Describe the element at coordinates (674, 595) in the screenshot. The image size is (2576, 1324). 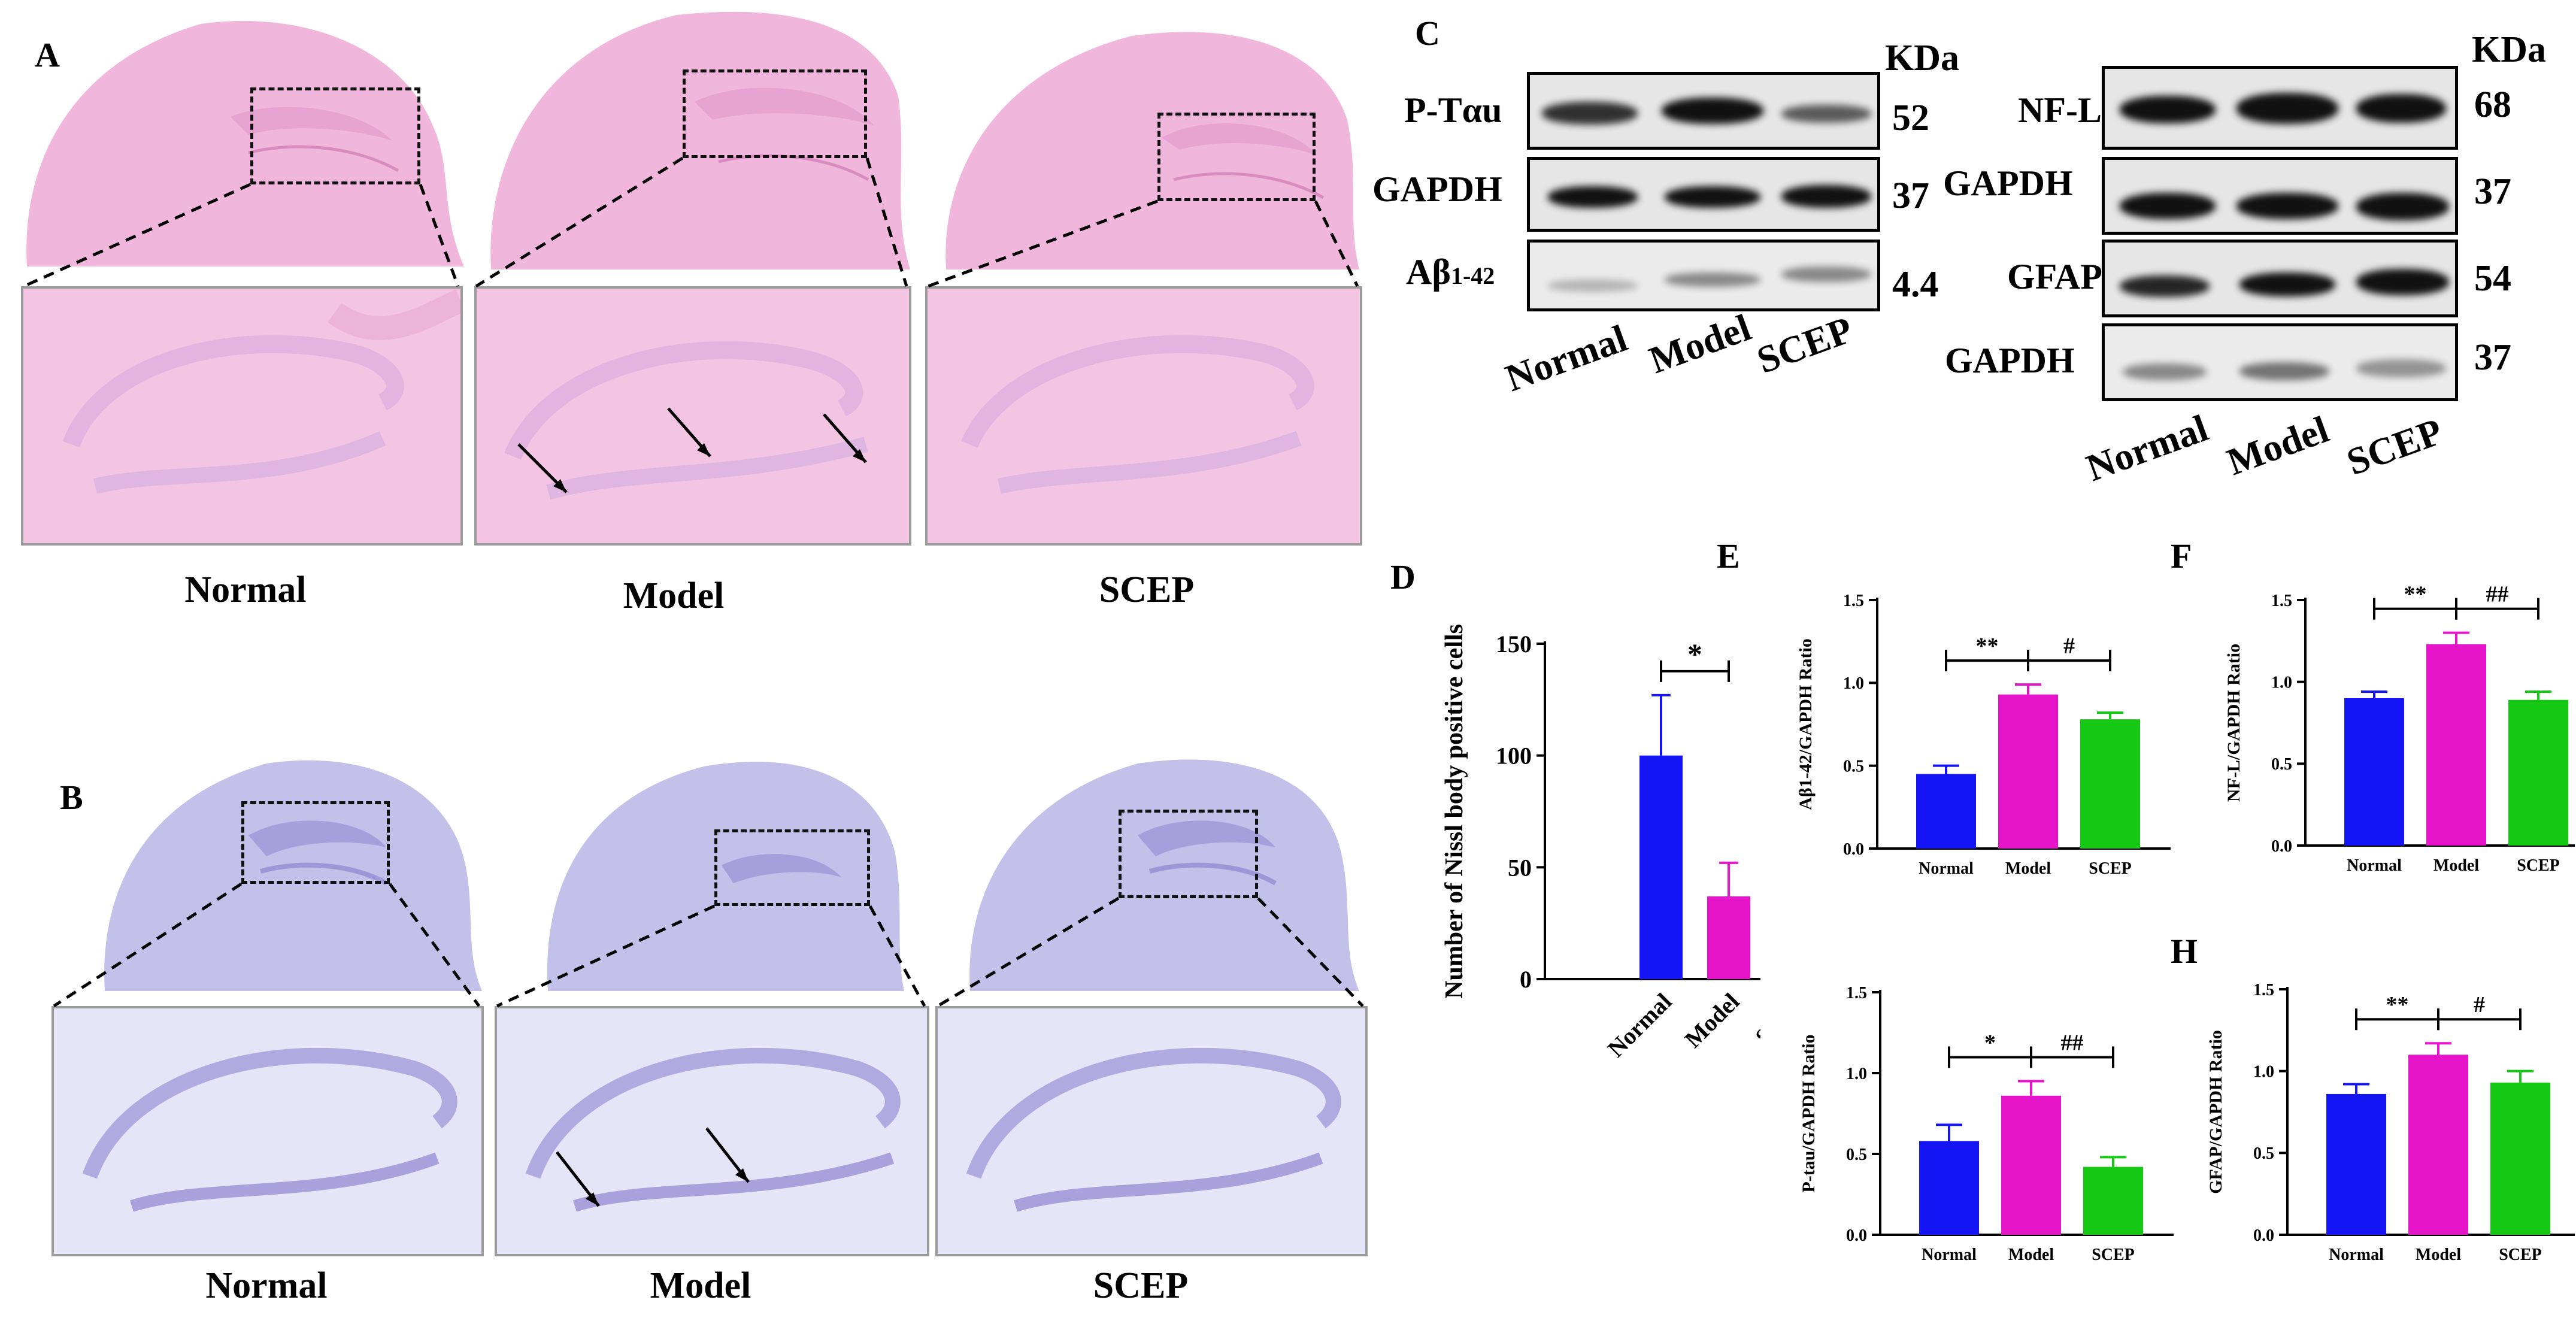
I see `he-label-model: Model` at that location.